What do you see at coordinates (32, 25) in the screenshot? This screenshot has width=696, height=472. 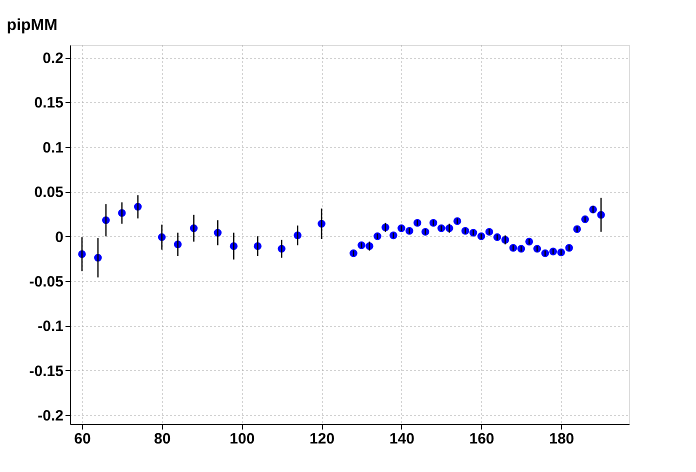 I see `chart-title: pipMM` at bounding box center [32, 25].